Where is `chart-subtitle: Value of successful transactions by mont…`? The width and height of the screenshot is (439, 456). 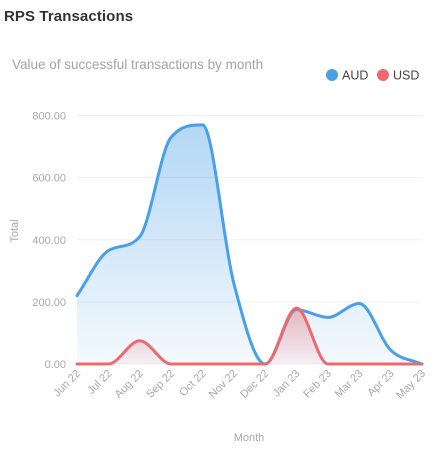
chart-subtitle: Value of successful transactions by mont… is located at coordinates (137, 64).